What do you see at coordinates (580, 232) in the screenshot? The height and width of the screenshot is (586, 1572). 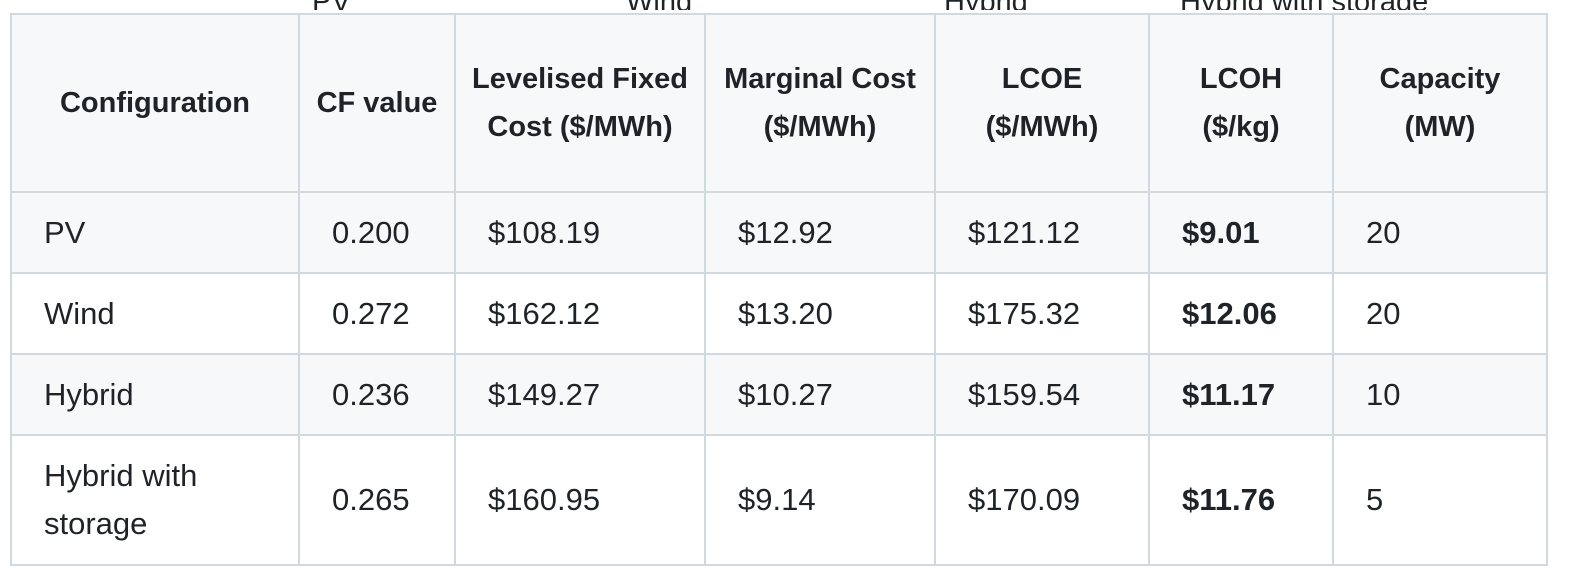 I see `cell-levelised-fixed-cost: $108.19` at bounding box center [580, 232].